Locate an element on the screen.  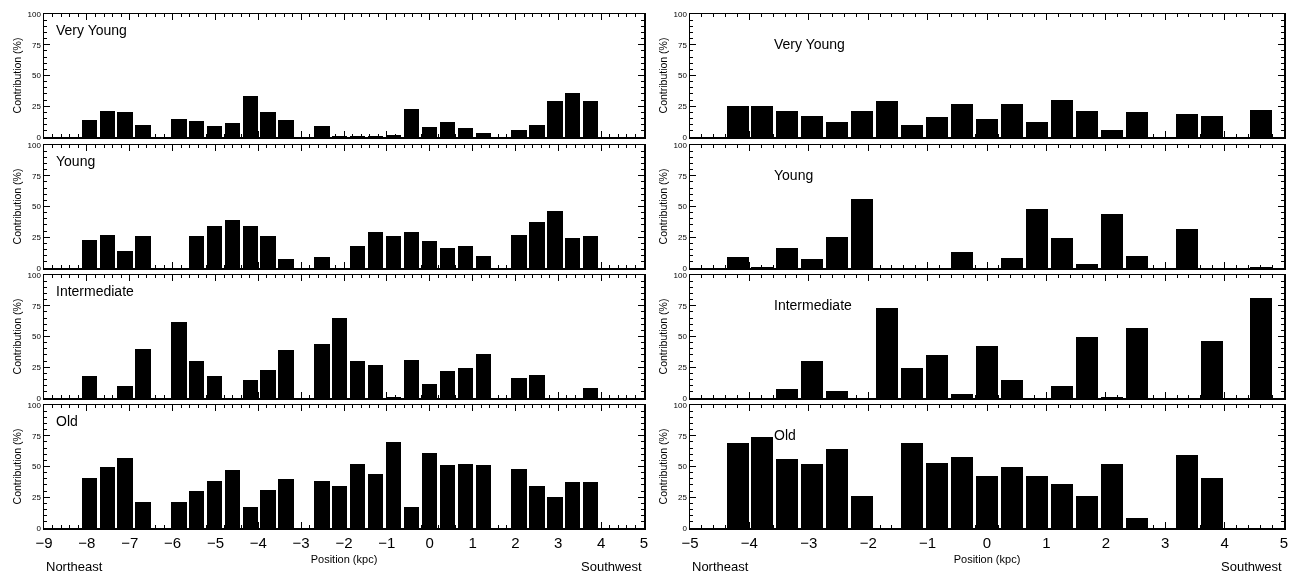
x-tick-label: −9 is located at coordinates (44, 542).